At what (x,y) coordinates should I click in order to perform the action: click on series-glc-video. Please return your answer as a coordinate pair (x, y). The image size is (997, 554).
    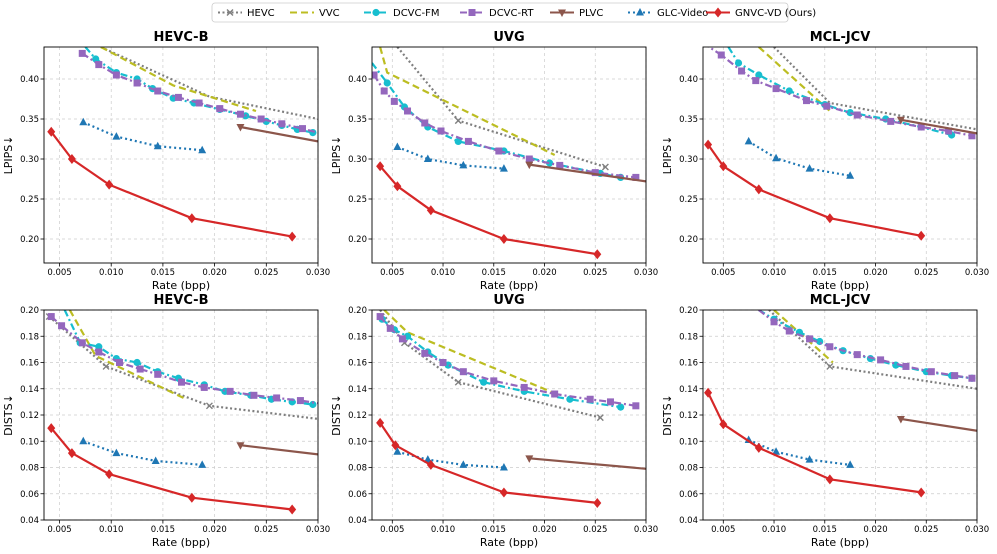
    Looking at the image, I should click on (143, 452).